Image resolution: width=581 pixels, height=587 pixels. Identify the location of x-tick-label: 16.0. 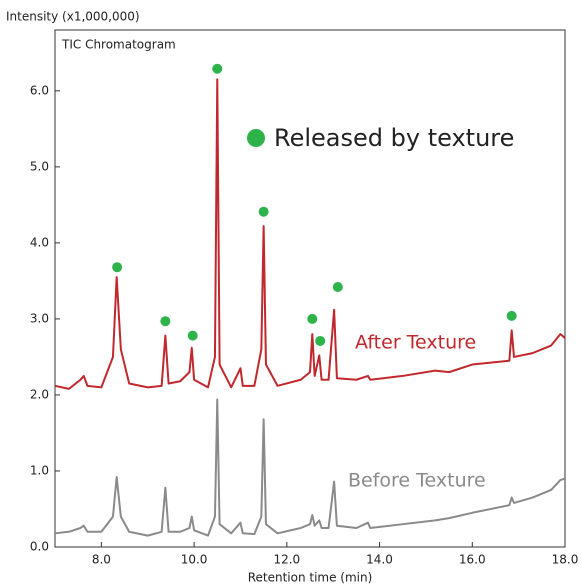
(472, 560).